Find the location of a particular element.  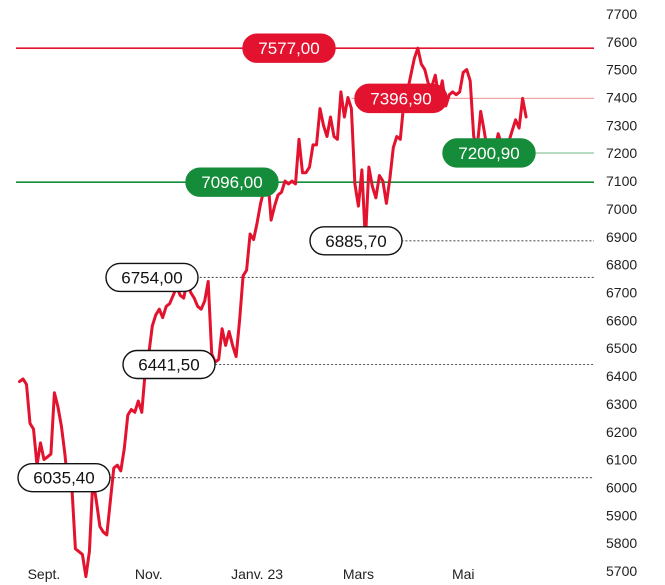

y-tick-label: 6900 is located at coordinates (621, 237).